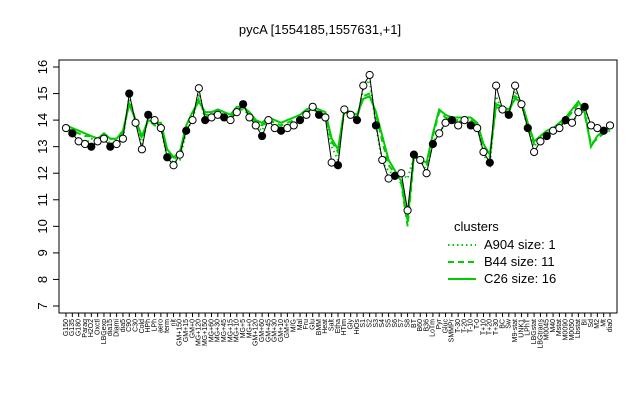 The image size is (640, 400). I want to click on x-tick-label: S7, so click(401, 323).